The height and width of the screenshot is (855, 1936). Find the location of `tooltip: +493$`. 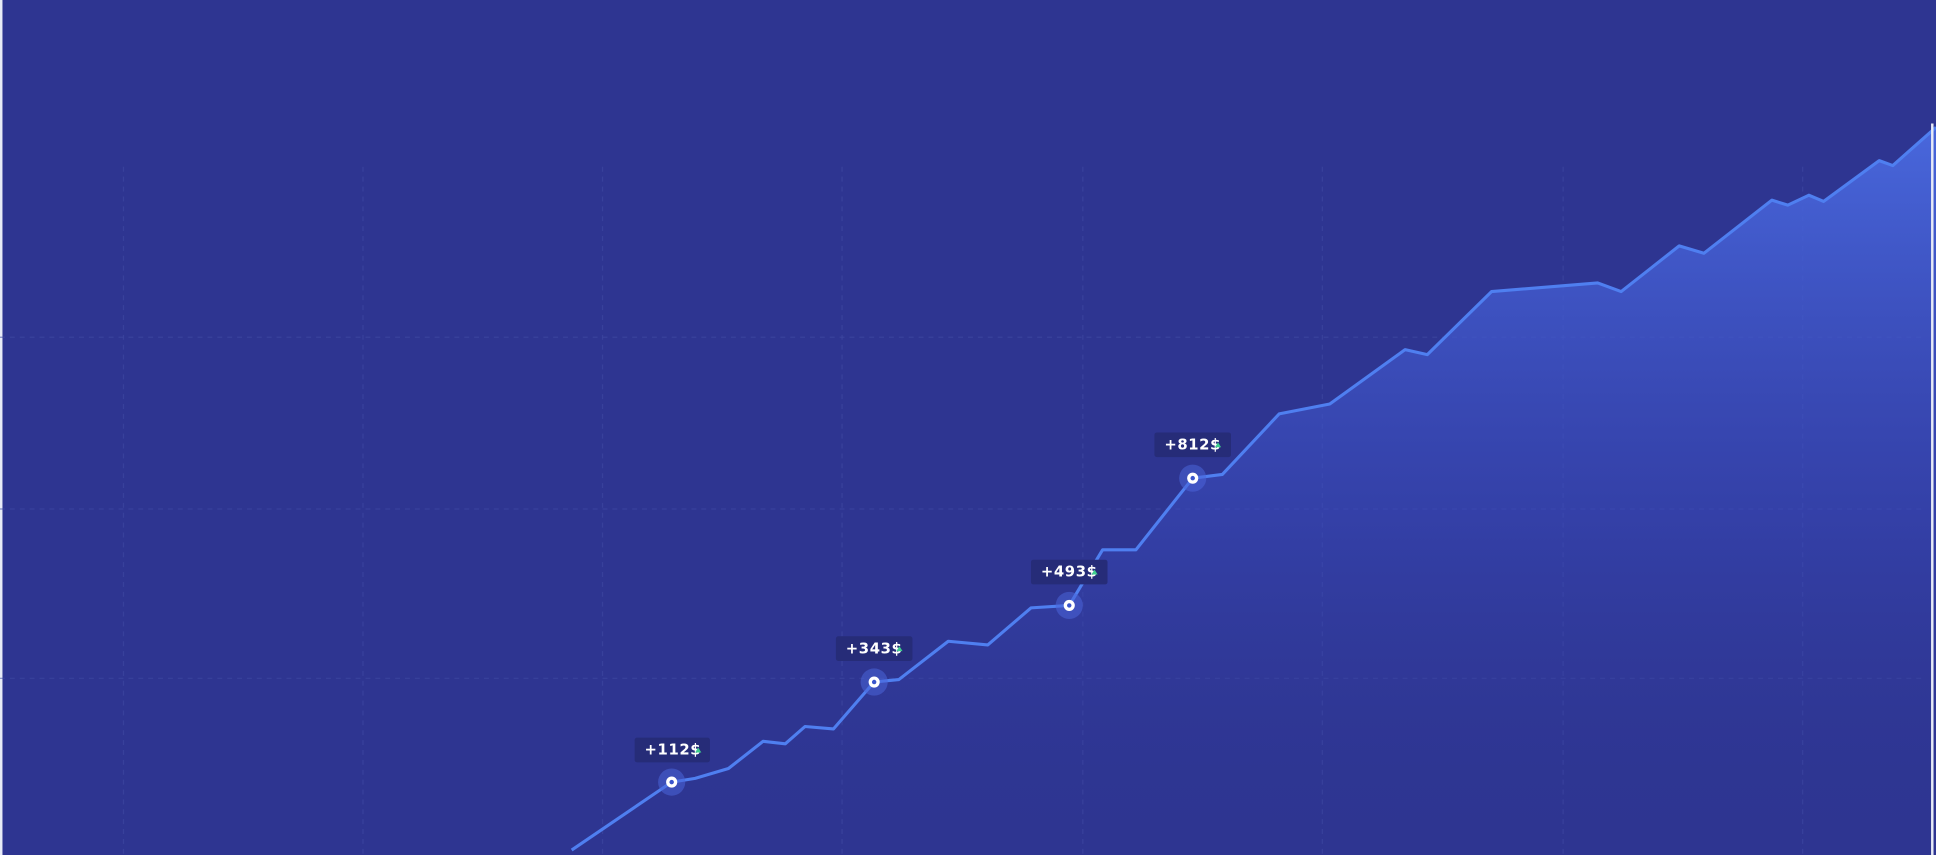

tooltip: +493$ is located at coordinates (1069, 572).